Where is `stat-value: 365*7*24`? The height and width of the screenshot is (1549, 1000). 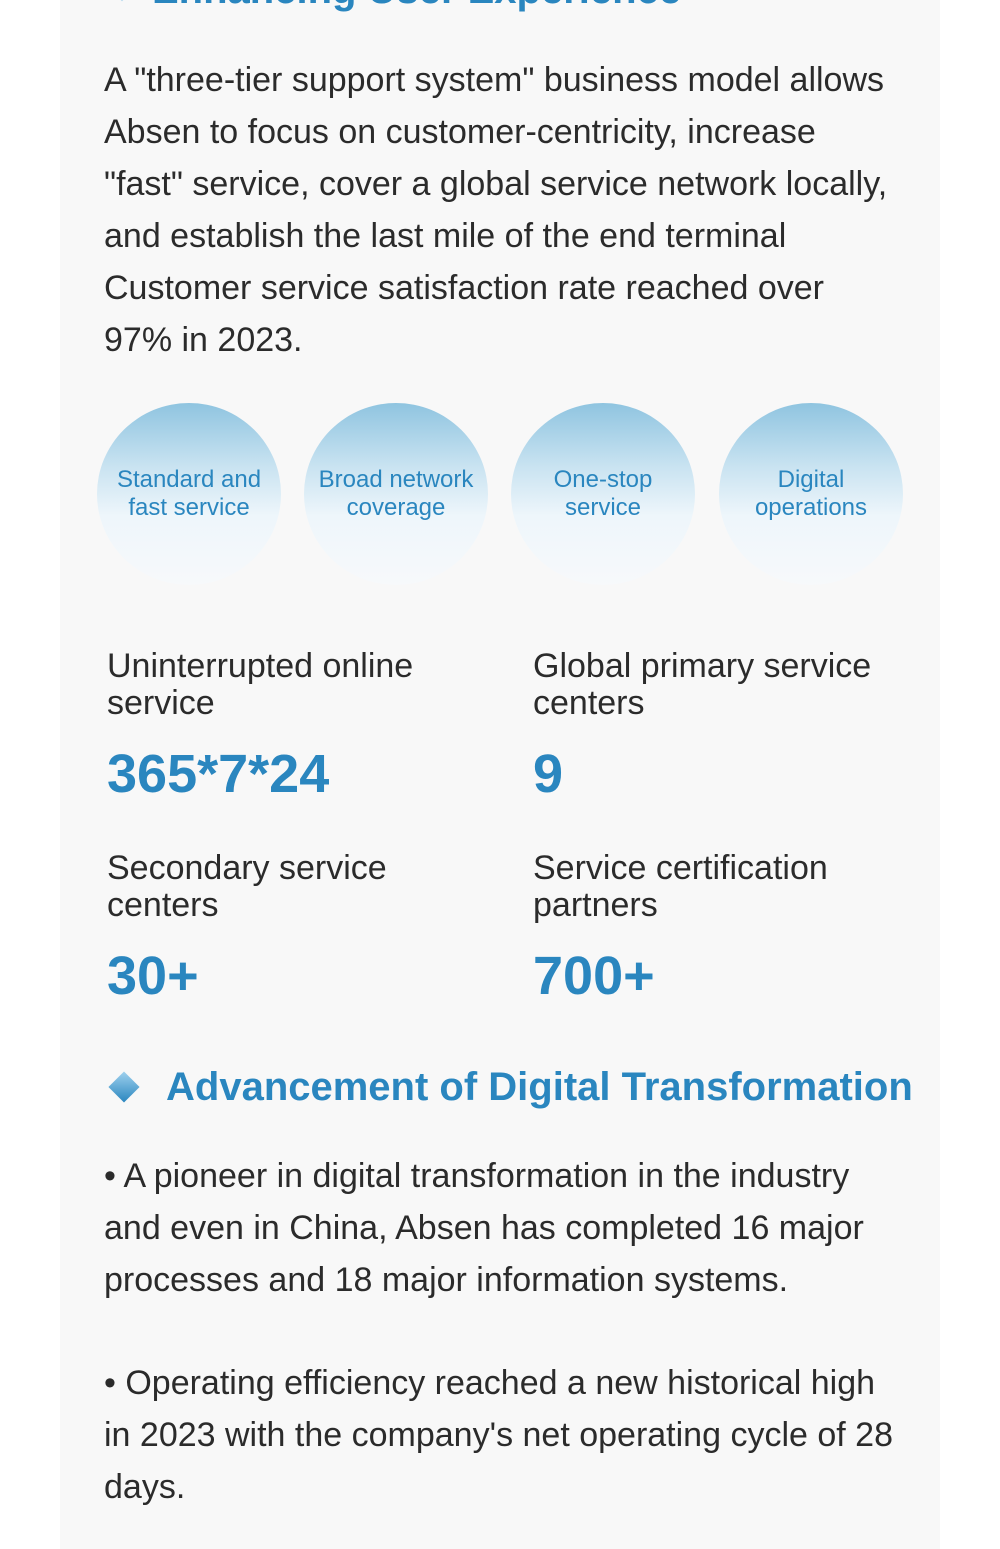
stat-value: 365*7*24 is located at coordinates (218, 774).